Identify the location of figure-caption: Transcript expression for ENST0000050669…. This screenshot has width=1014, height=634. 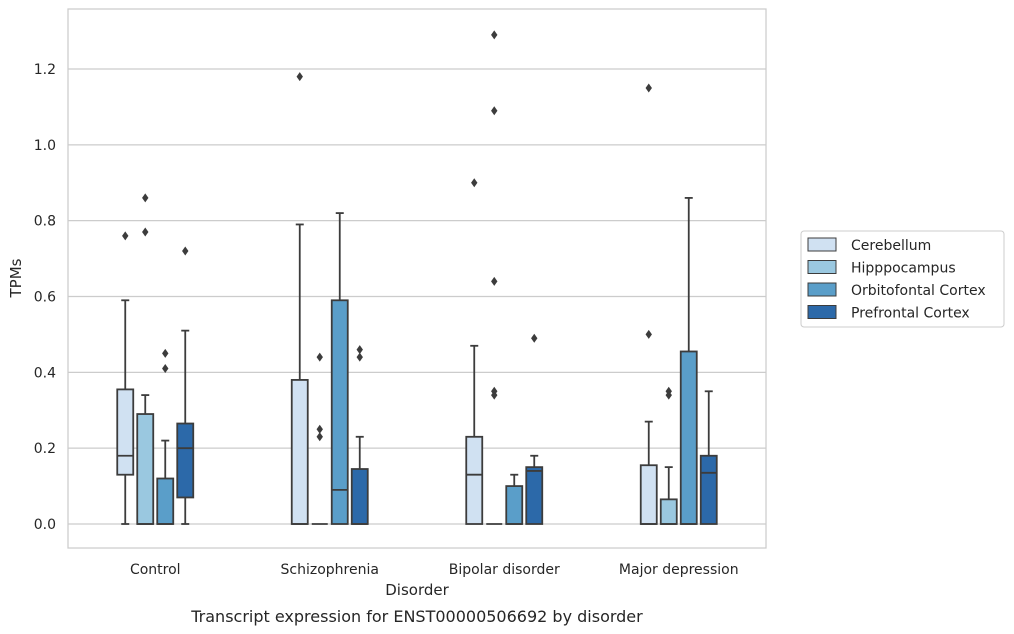
(416, 616).